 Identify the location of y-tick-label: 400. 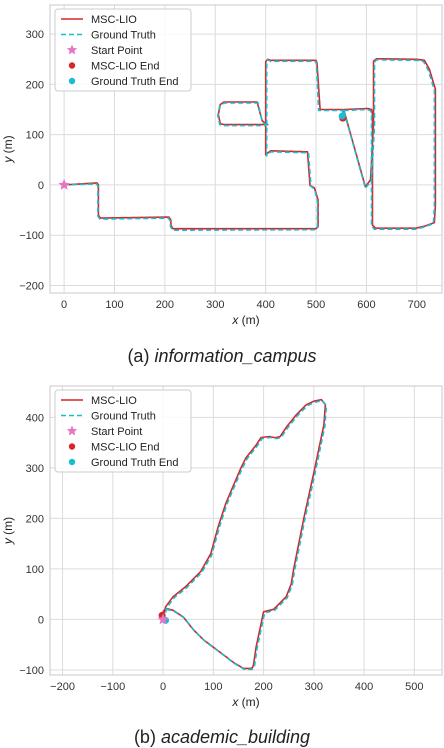
(35, 418).